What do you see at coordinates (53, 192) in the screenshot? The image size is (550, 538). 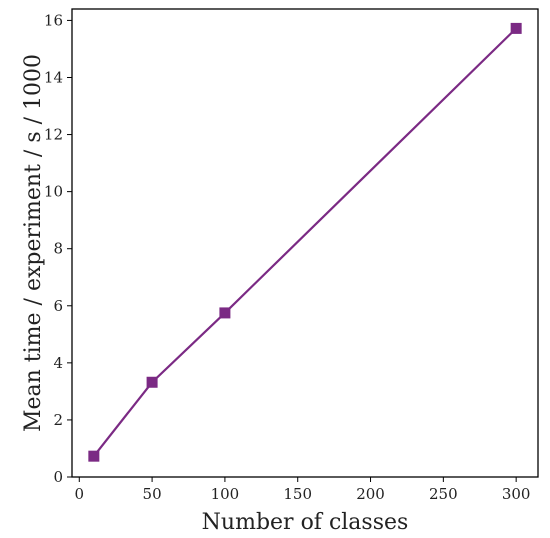 I see `y-tick-label: 10` at bounding box center [53, 192].